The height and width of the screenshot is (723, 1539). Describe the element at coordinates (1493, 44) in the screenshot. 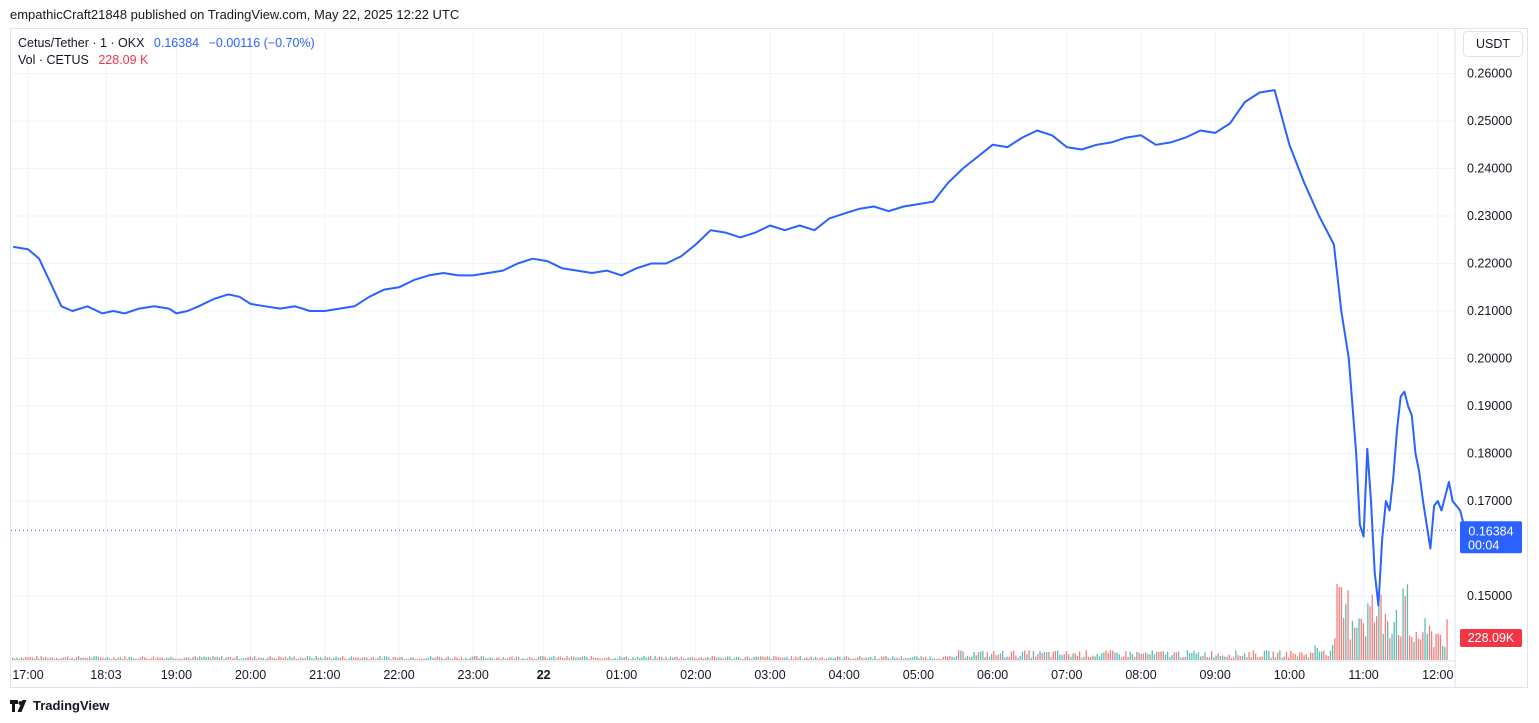

I see `currency-button: USDT` at that location.